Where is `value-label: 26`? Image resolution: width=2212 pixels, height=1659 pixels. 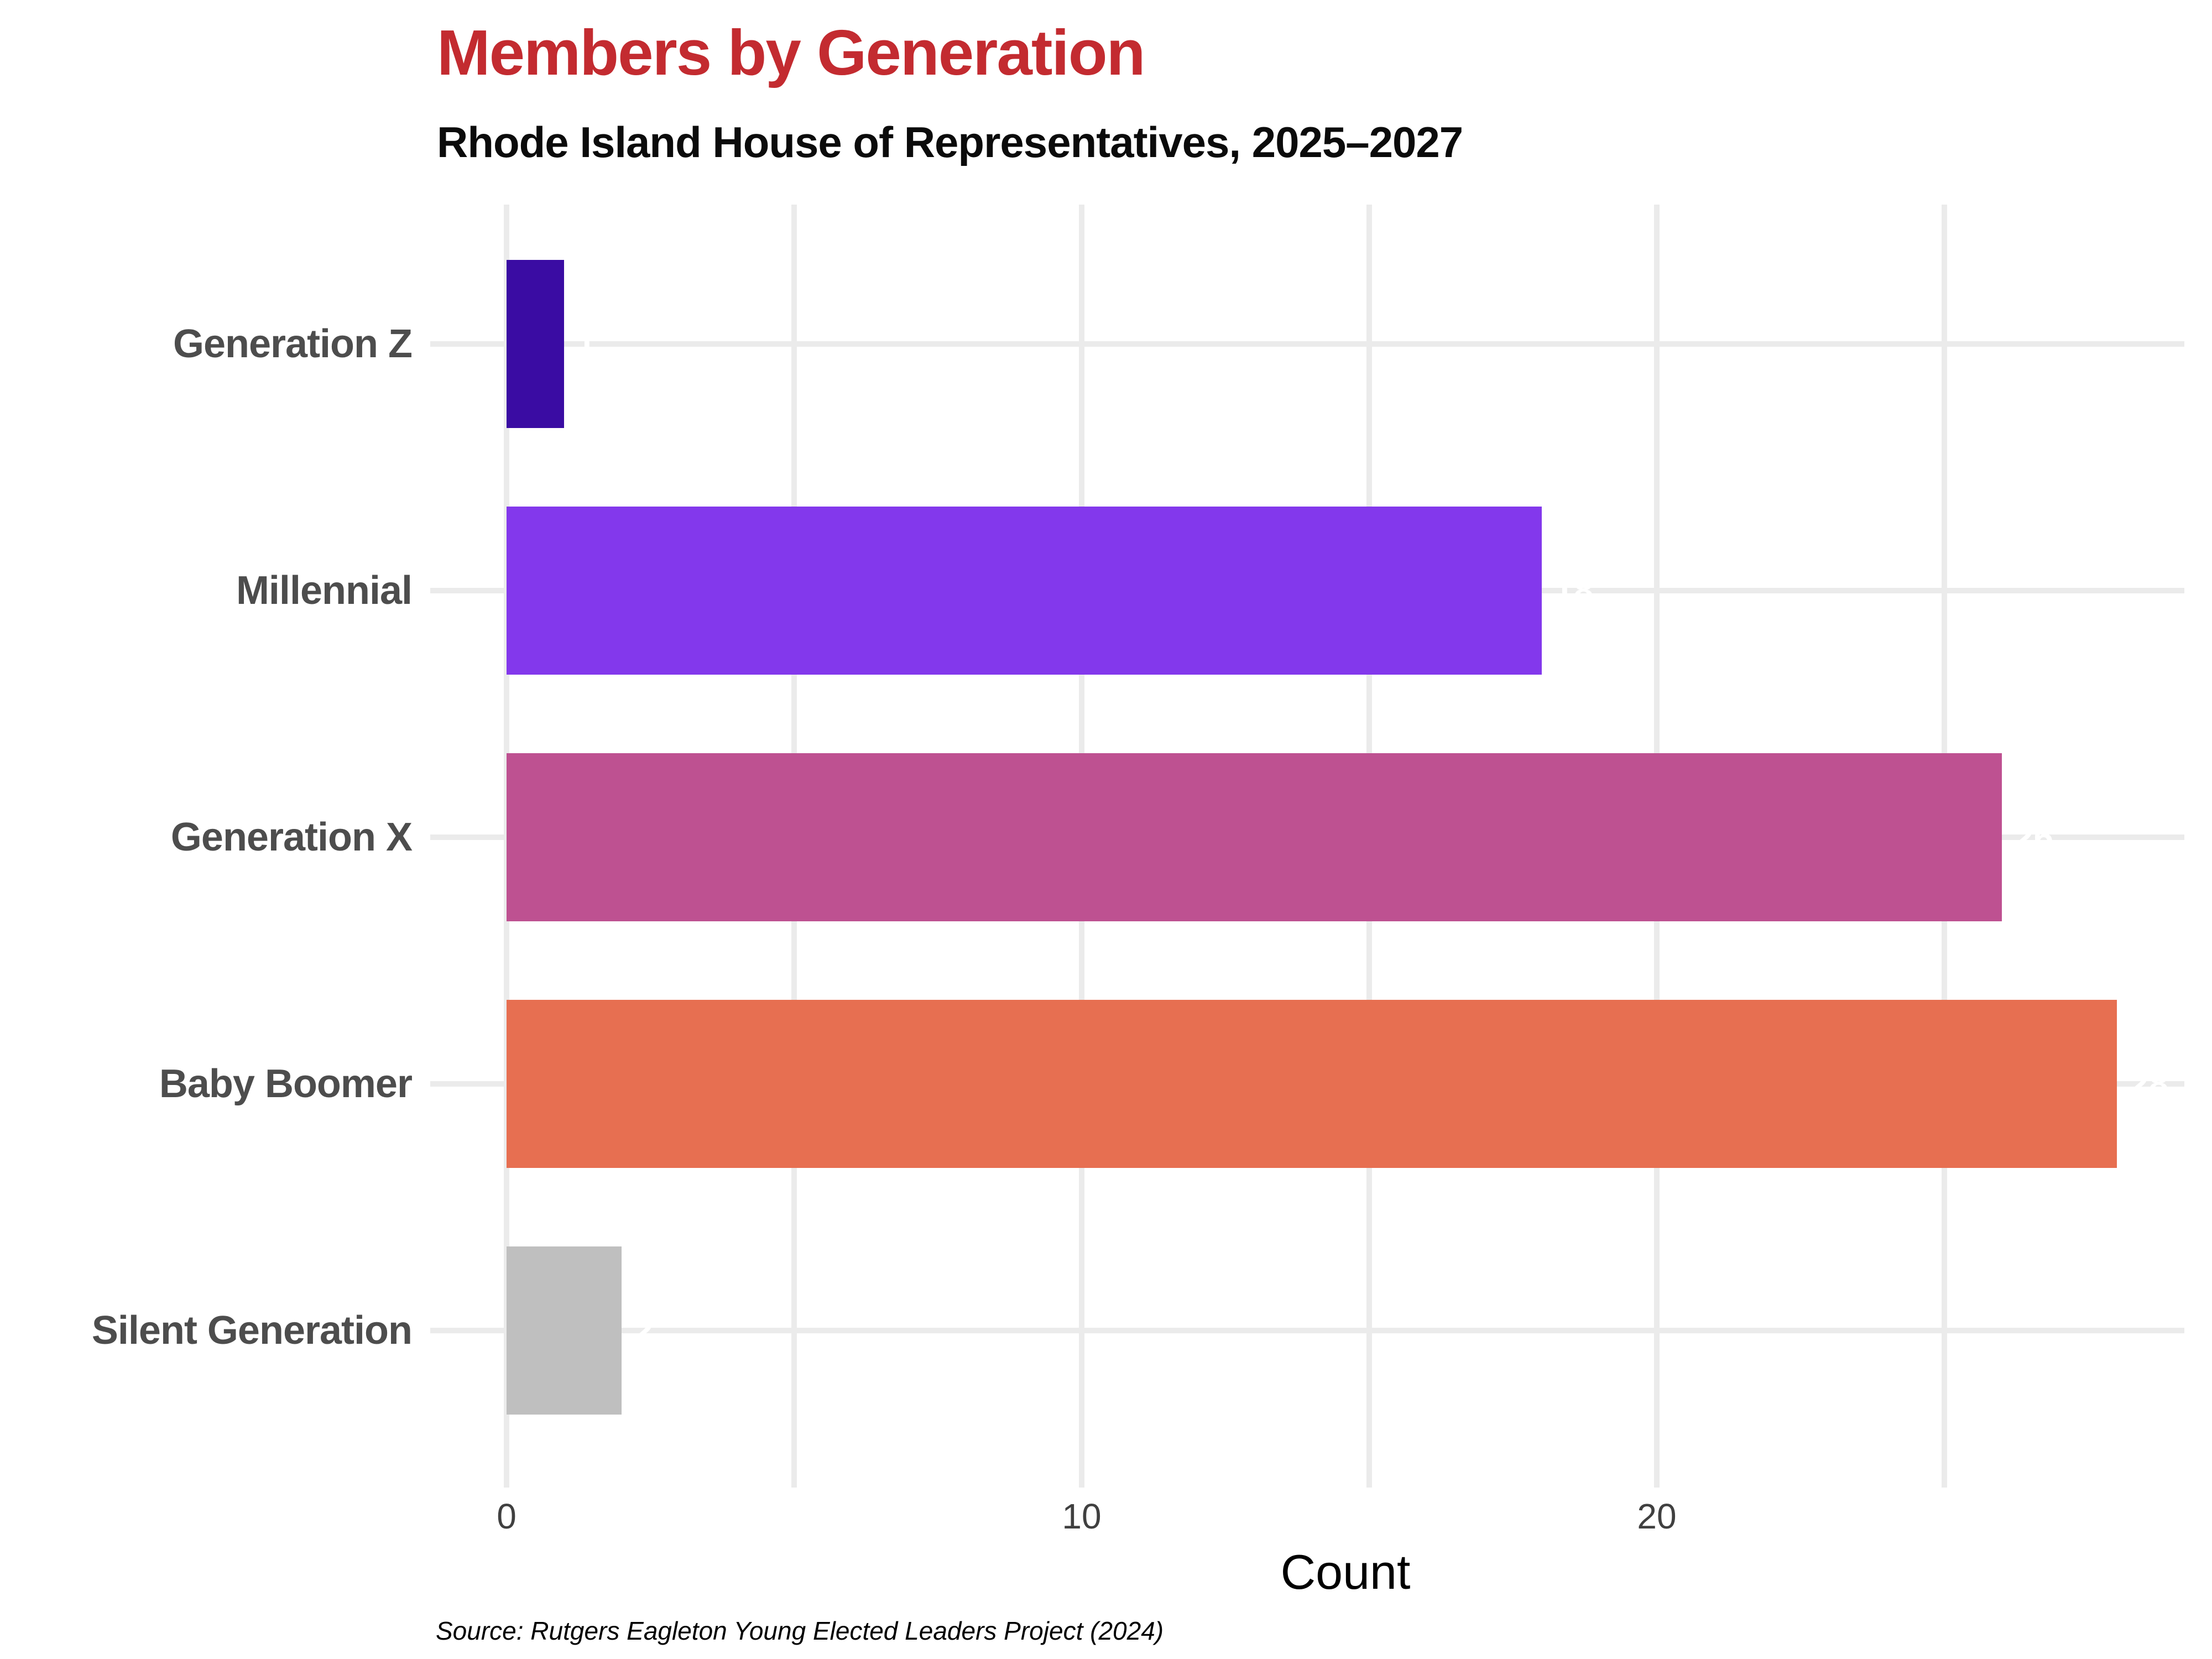 value-label: 26 is located at coordinates (2034, 837).